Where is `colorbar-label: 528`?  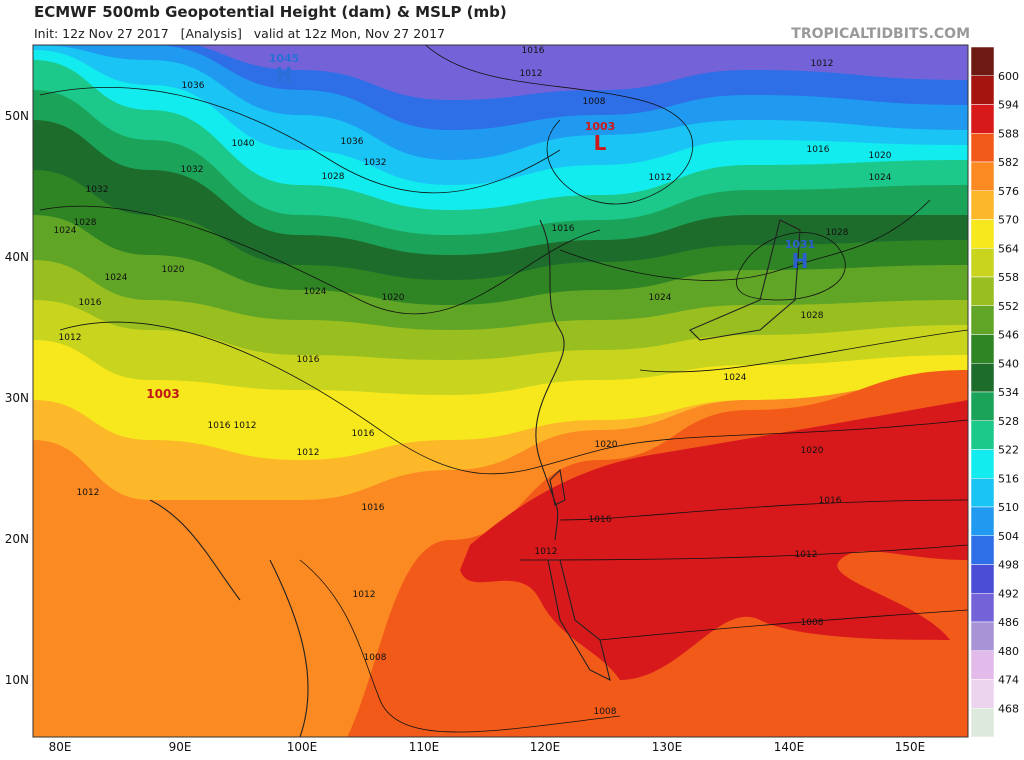 colorbar-label: 528 is located at coordinates (1008, 421).